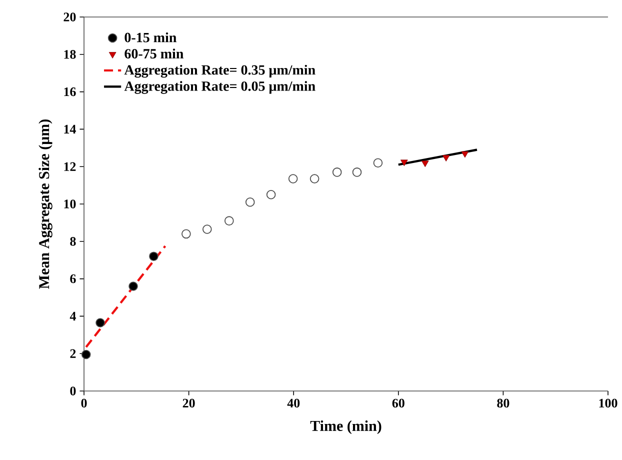 The height and width of the screenshot is (460, 622). I want to click on y-tick-label: 0, so click(73, 391).